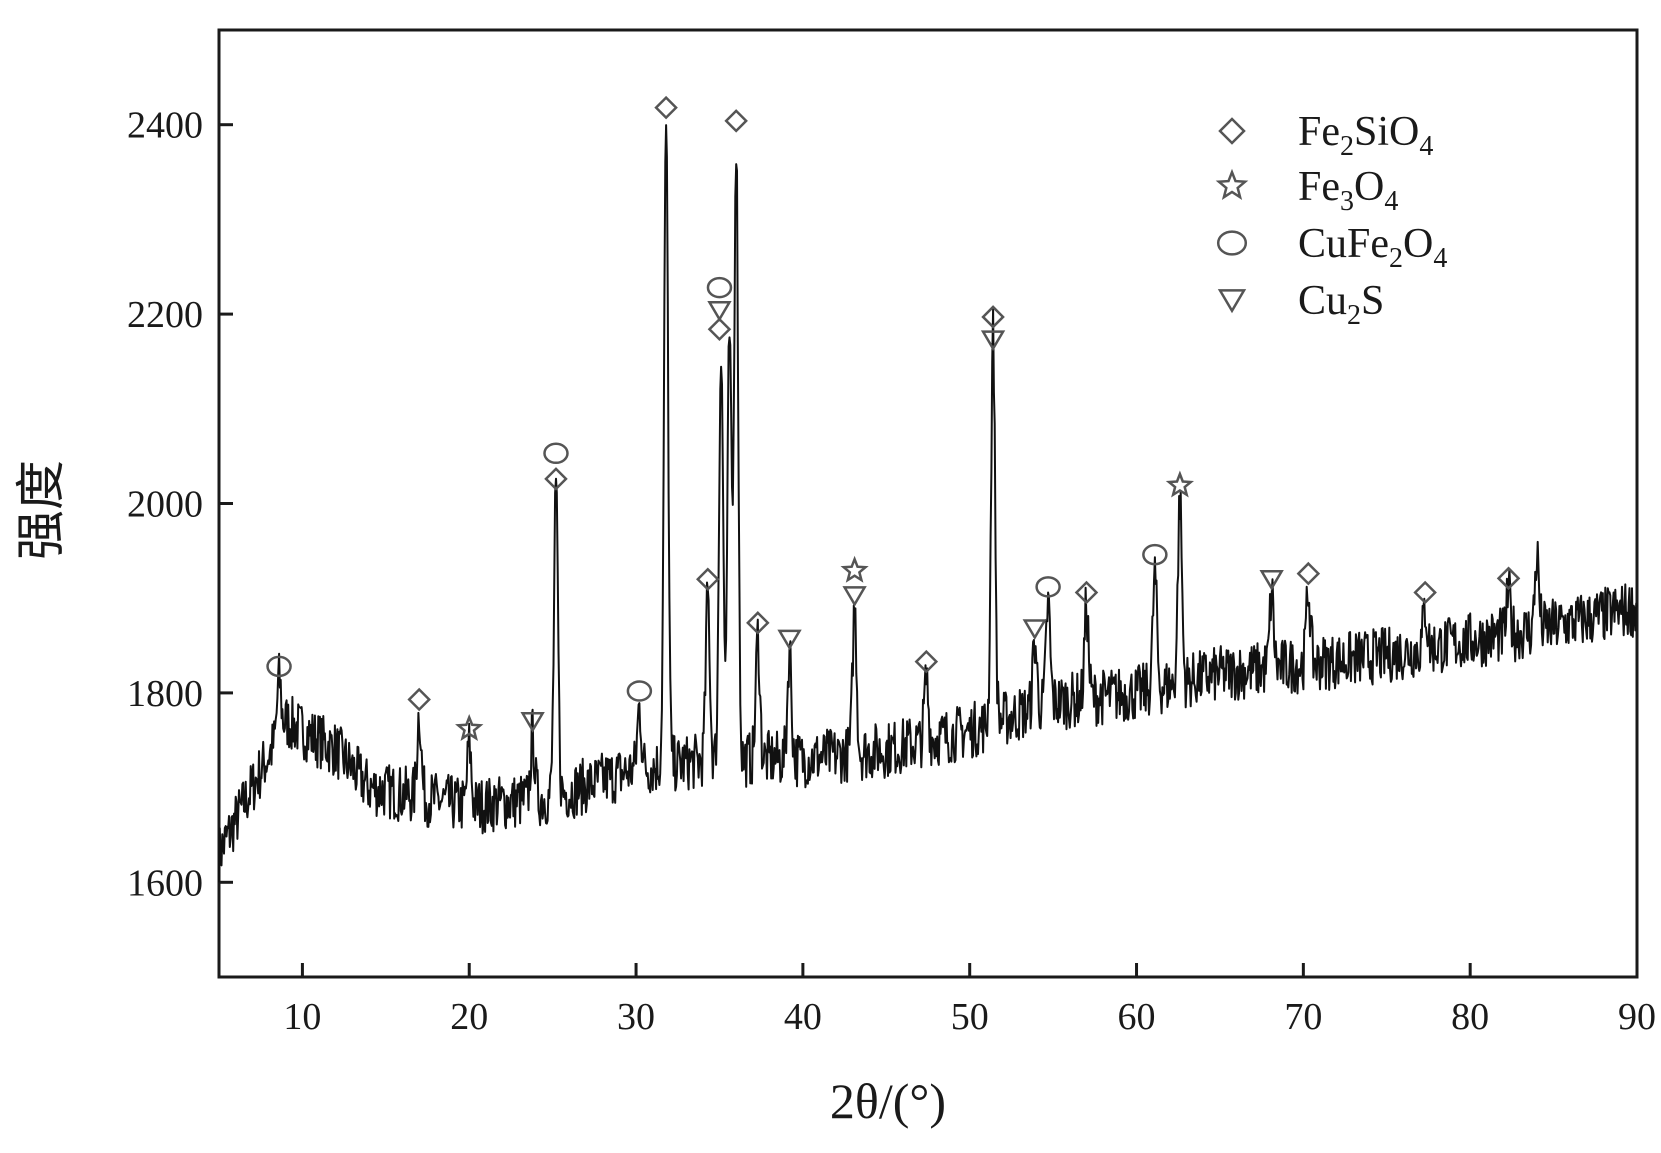 The height and width of the screenshot is (1153, 1661). I want to click on legend-text-part: CuFe, so click(1343, 244).